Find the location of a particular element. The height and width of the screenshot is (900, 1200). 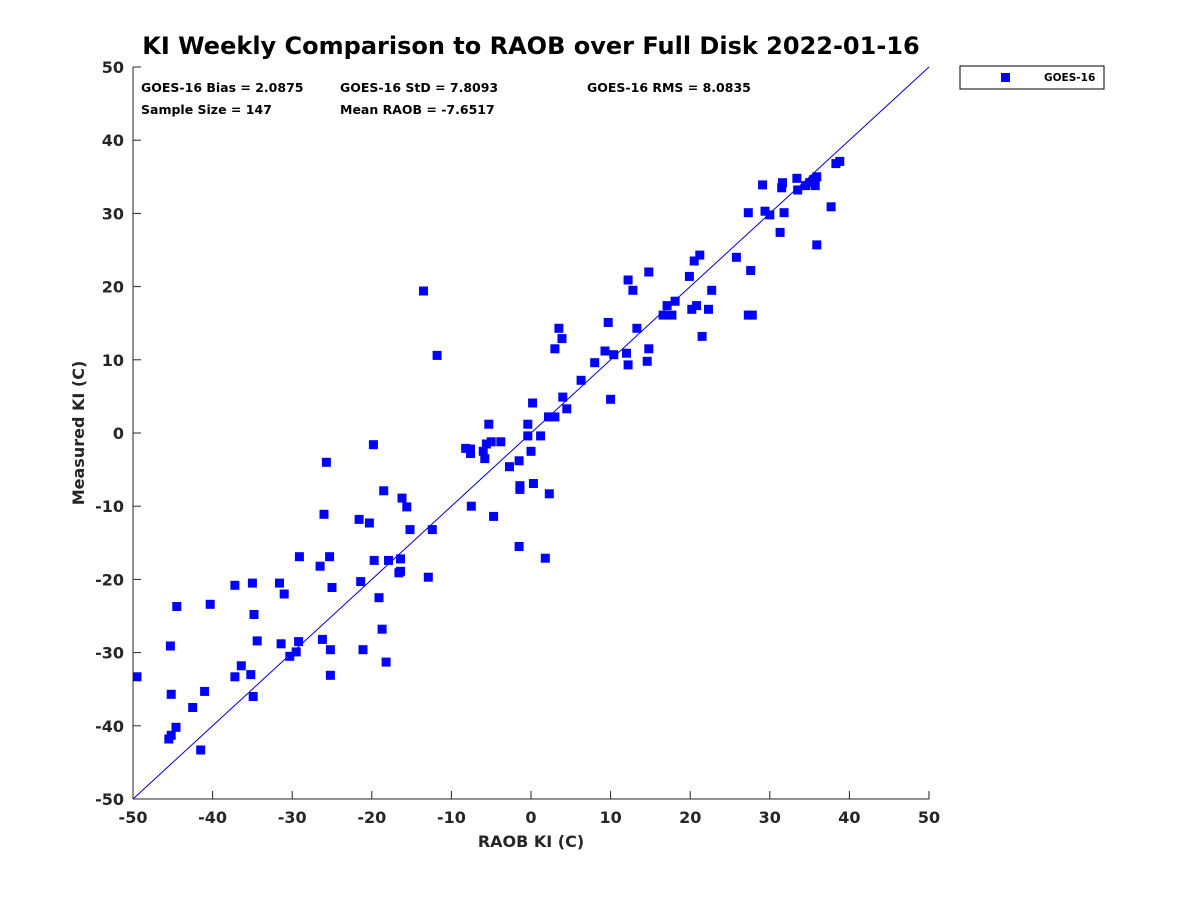

rms-annotation: GOES-16 RMS = 8.0835 is located at coordinates (669, 87).